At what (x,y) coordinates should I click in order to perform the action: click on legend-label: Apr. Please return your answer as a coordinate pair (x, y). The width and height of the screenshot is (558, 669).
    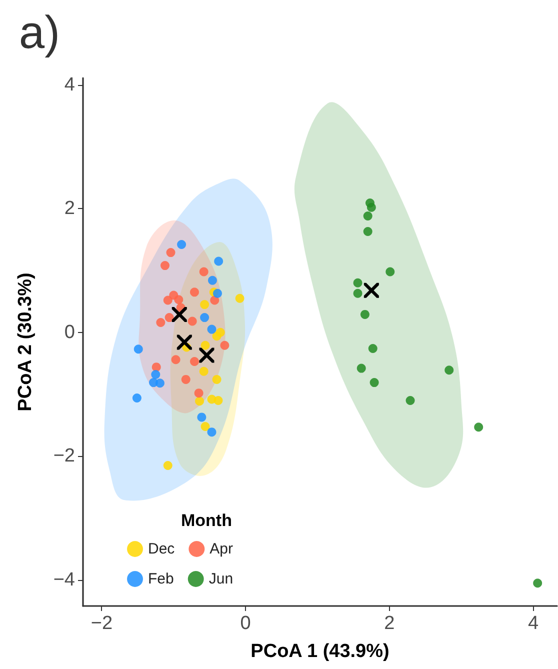
    Looking at the image, I should click on (222, 549).